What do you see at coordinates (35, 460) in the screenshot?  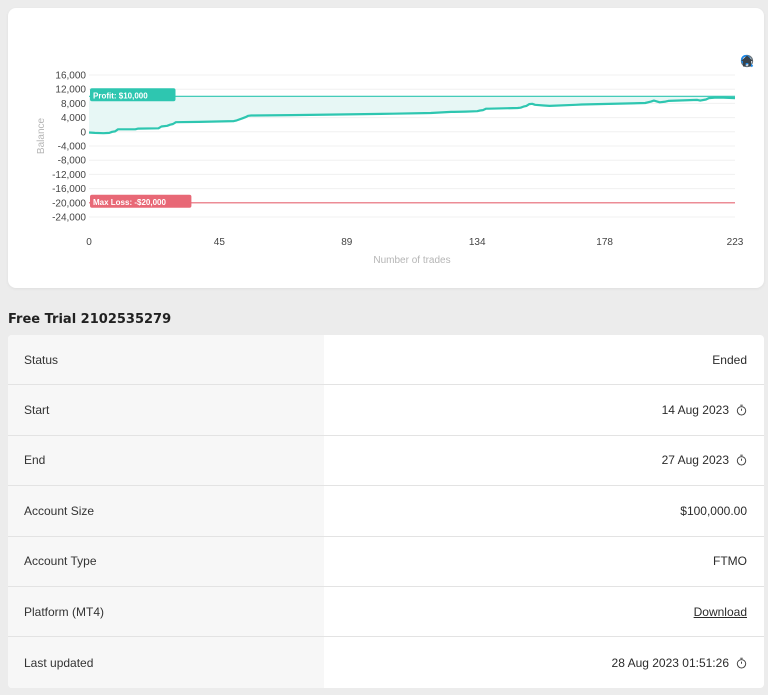 I see `end-label: End` at bounding box center [35, 460].